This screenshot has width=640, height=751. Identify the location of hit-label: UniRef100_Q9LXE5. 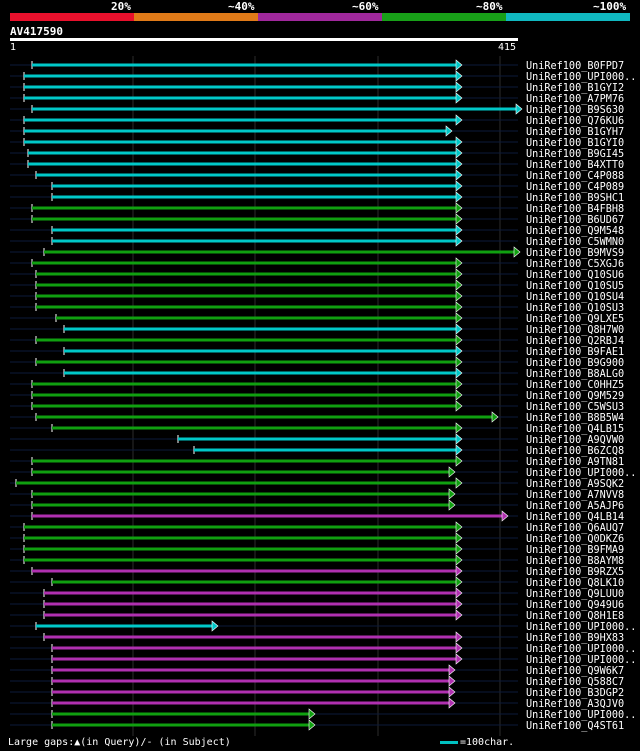
(575, 319).